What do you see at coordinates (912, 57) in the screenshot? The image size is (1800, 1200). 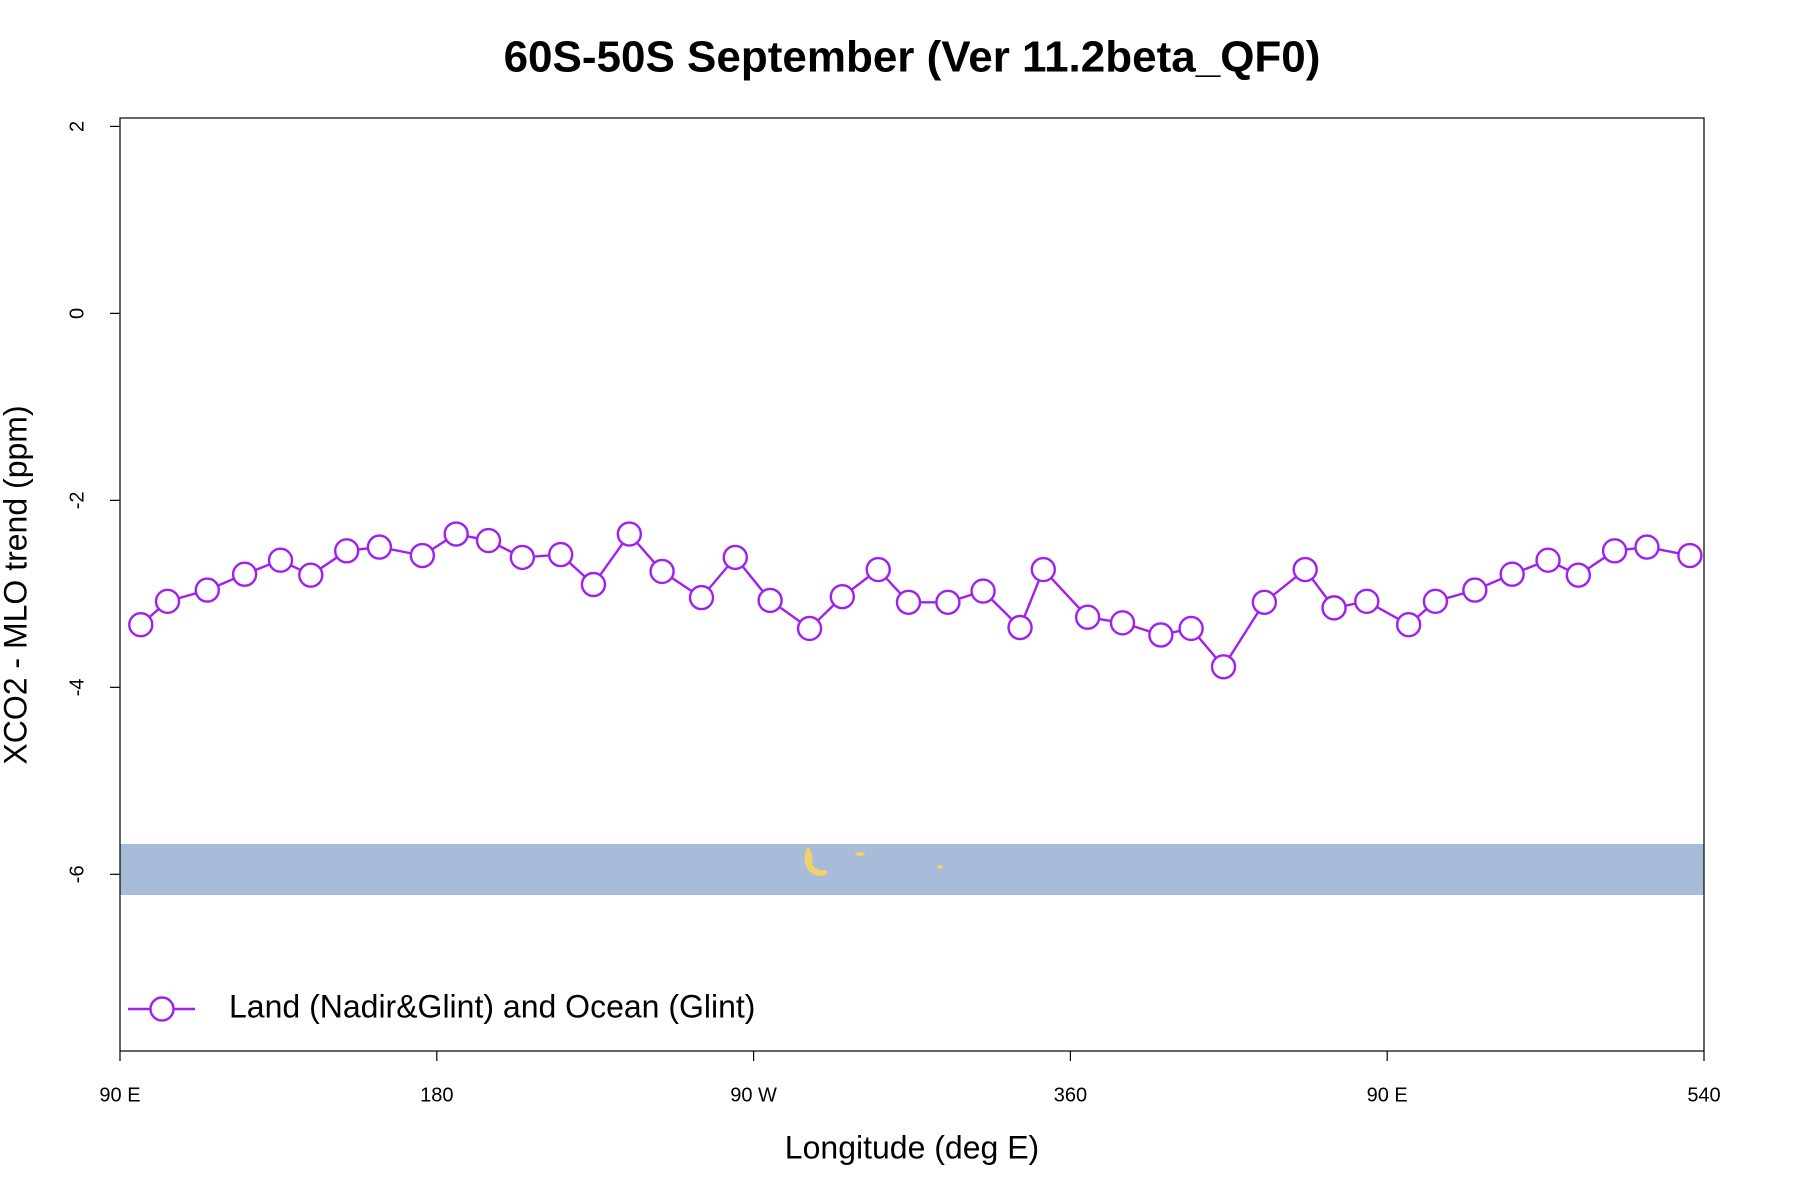 I see `chart-title: 60S-50S September (Ver 11.2beta_QF0)` at bounding box center [912, 57].